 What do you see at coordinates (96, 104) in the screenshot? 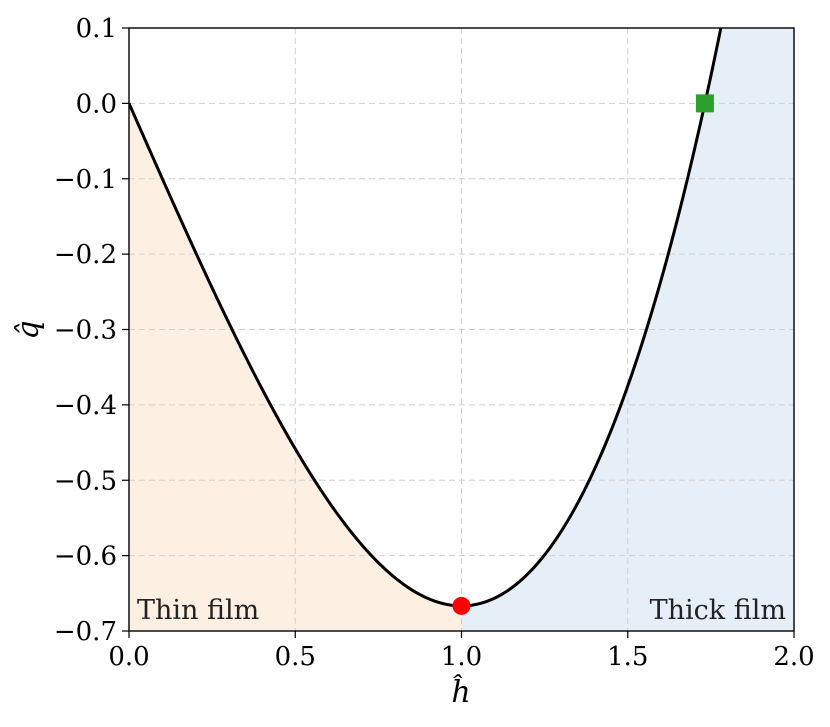
I see `y-tick-label: 0.0` at bounding box center [96, 104].